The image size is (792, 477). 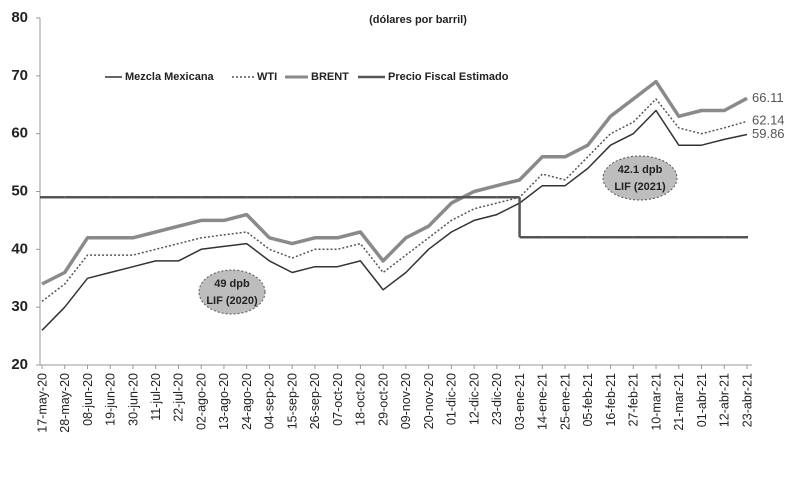 What do you see at coordinates (611, 400) in the screenshot?
I see `x-tick-label: 16-feb-21` at bounding box center [611, 400].